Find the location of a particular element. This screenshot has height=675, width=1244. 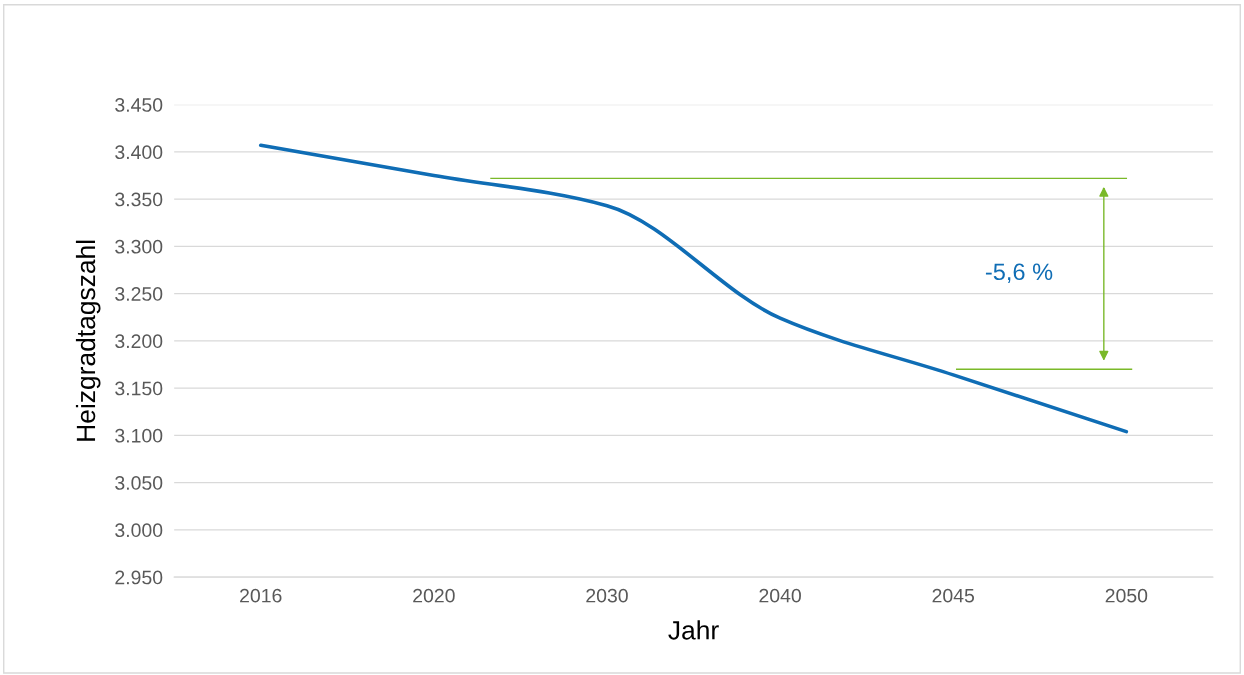

y-tick-label: 3.400 is located at coordinates (139, 152).